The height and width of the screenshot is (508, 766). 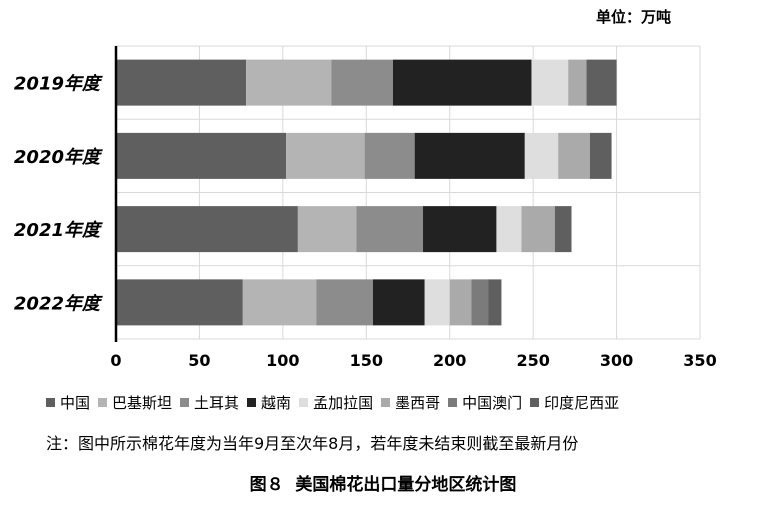 I want to click on category-label: 2022年度, so click(x=58, y=303).